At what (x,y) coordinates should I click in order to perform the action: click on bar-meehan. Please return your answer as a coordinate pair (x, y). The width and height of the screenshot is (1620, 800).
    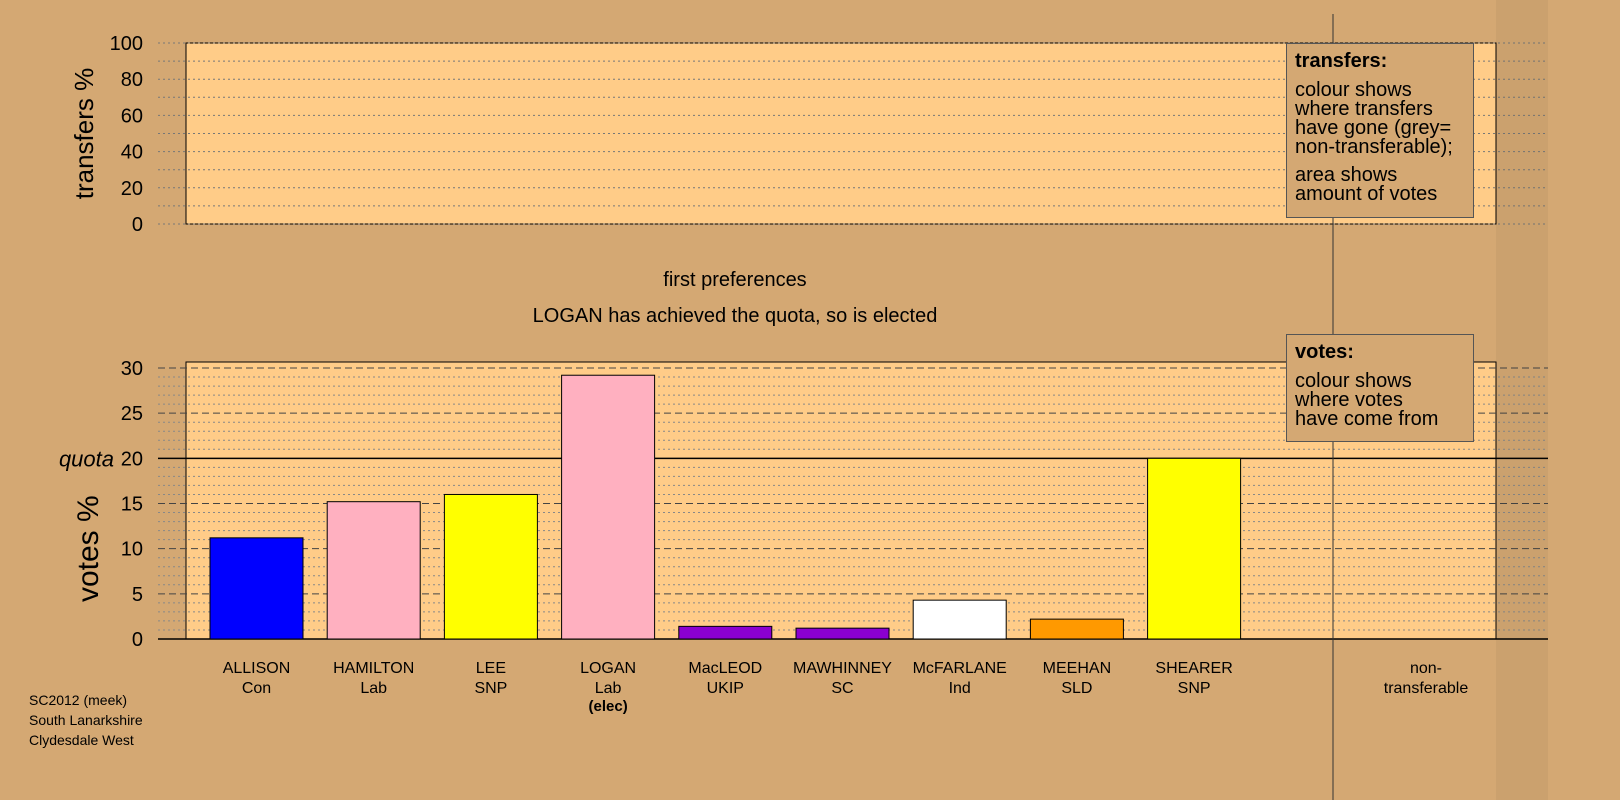
    Looking at the image, I should click on (1076, 629).